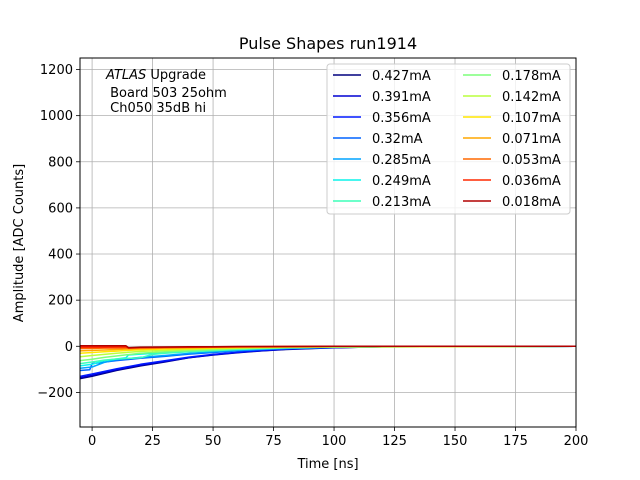 The image size is (640, 480). Describe the element at coordinates (69, 347) in the screenshot. I see `y-tick-label: 0` at that location.